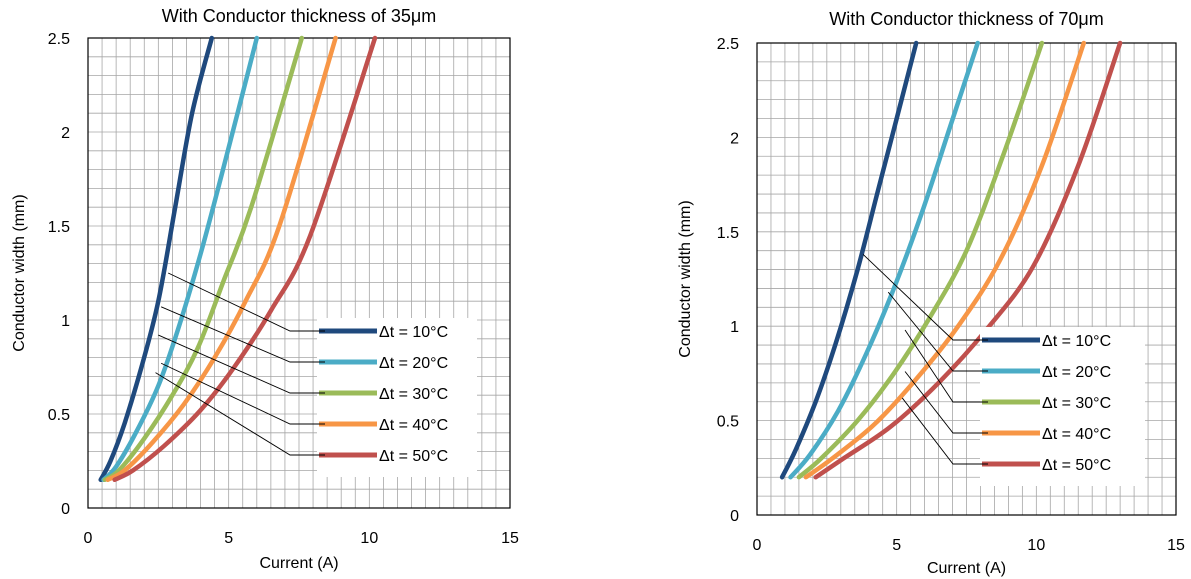 The image size is (1191, 579). Describe the element at coordinates (966, 19) in the screenshot. I see `chart-title: With Conductor thickness of 70μm` at that location.